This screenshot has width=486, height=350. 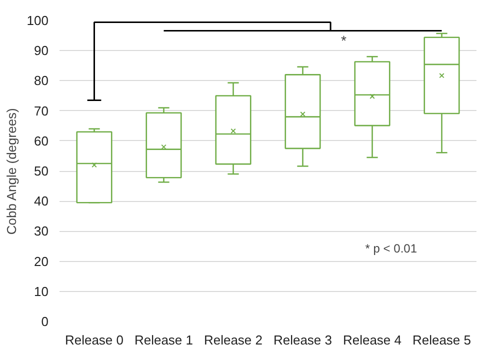 I want to click on y-tick-label: 80, so click(x=41, y=80).